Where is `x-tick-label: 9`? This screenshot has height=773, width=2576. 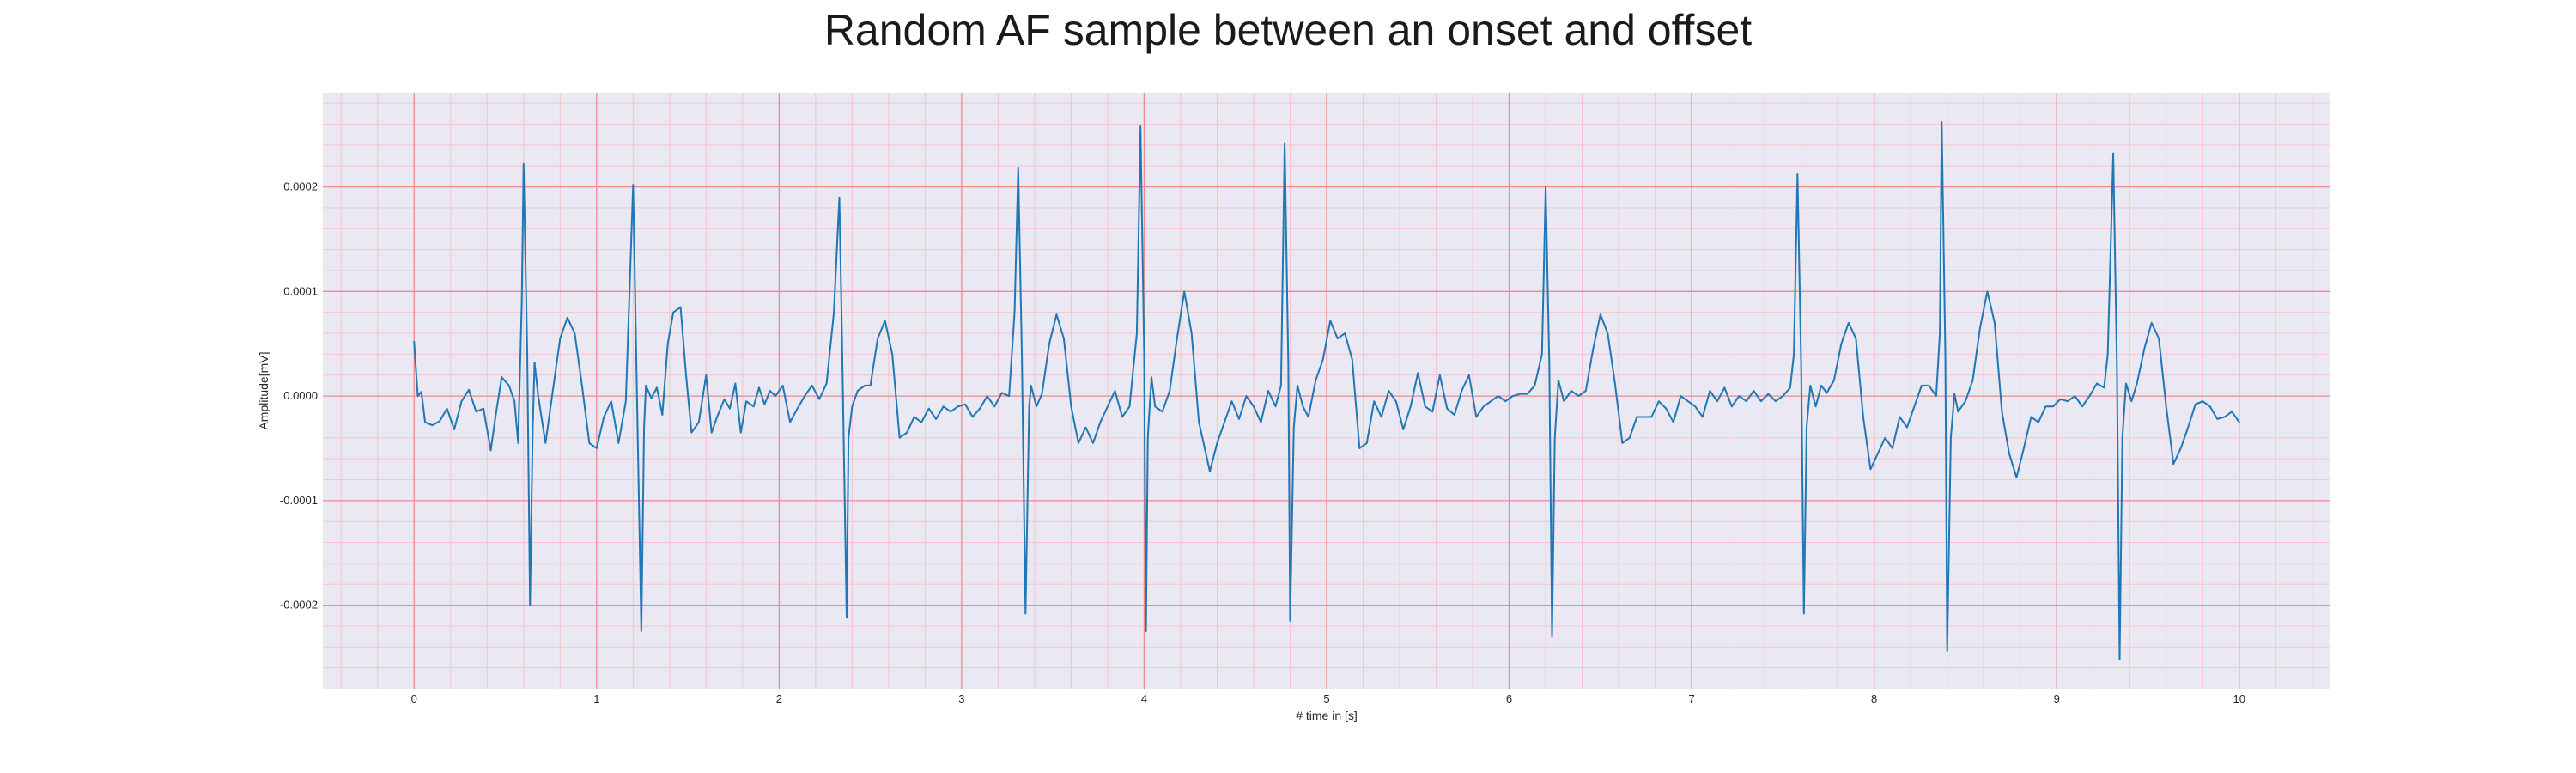 x-tick-label: 9 is located at coordinates (2057, 698).